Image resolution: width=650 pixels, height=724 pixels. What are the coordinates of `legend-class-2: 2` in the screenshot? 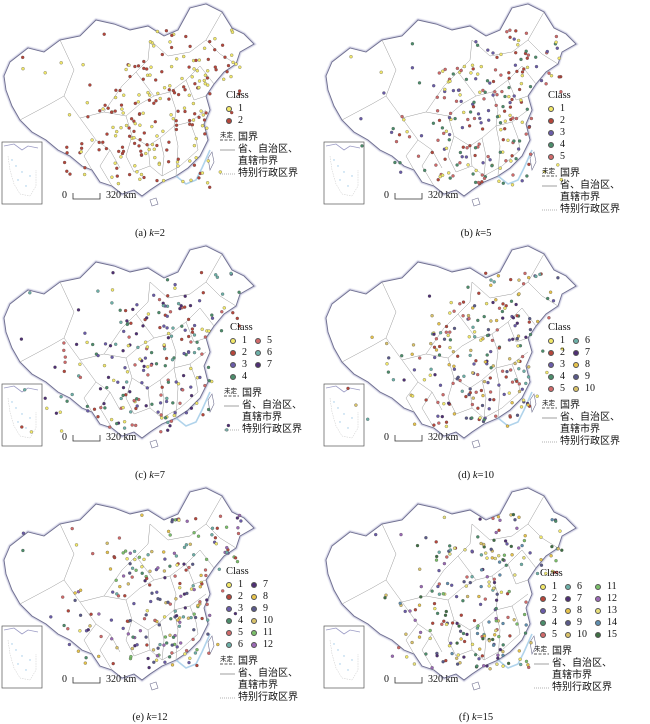 It's located at (548, 599).